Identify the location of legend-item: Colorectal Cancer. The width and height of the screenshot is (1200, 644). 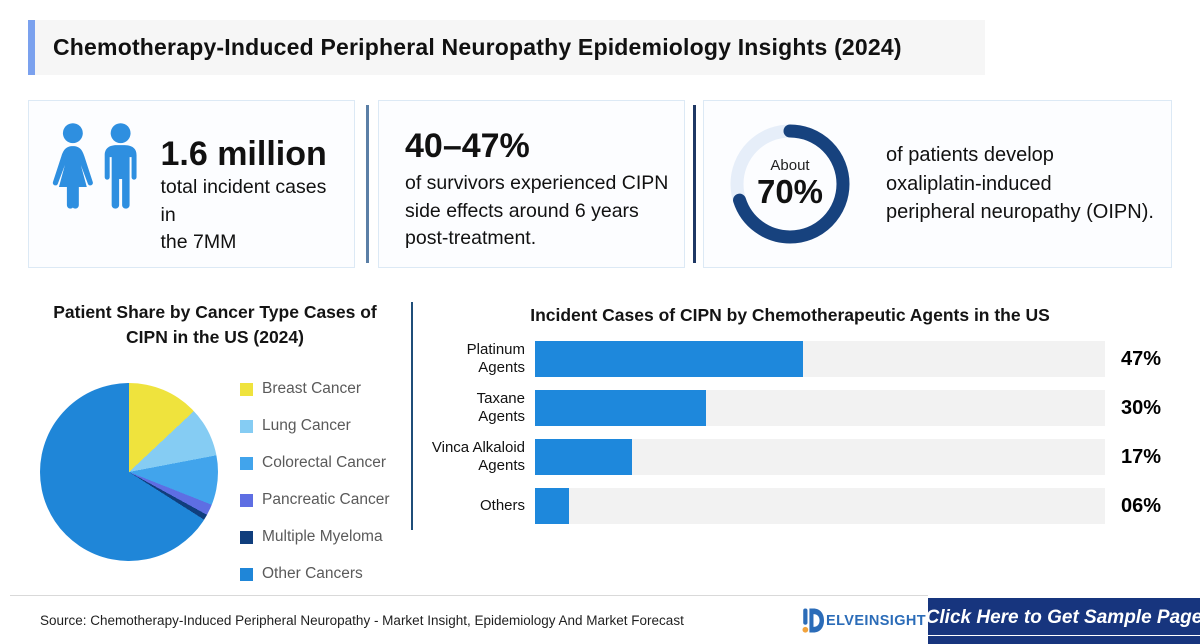
(315, 462).